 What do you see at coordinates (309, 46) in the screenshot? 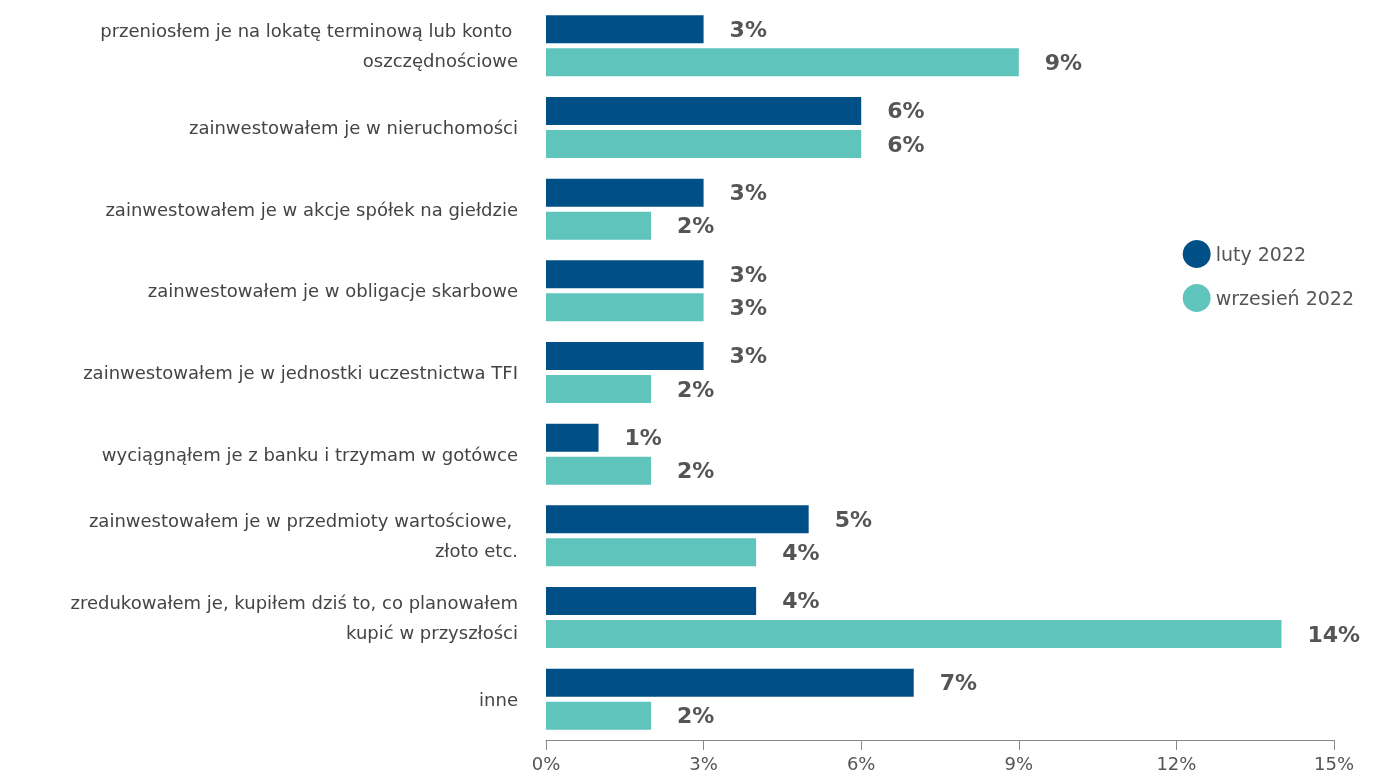
I see `y-tick-label: przeniosłem je na lokatę terminową lub konto oszczędnościowe` at bounding box center [309, 46].